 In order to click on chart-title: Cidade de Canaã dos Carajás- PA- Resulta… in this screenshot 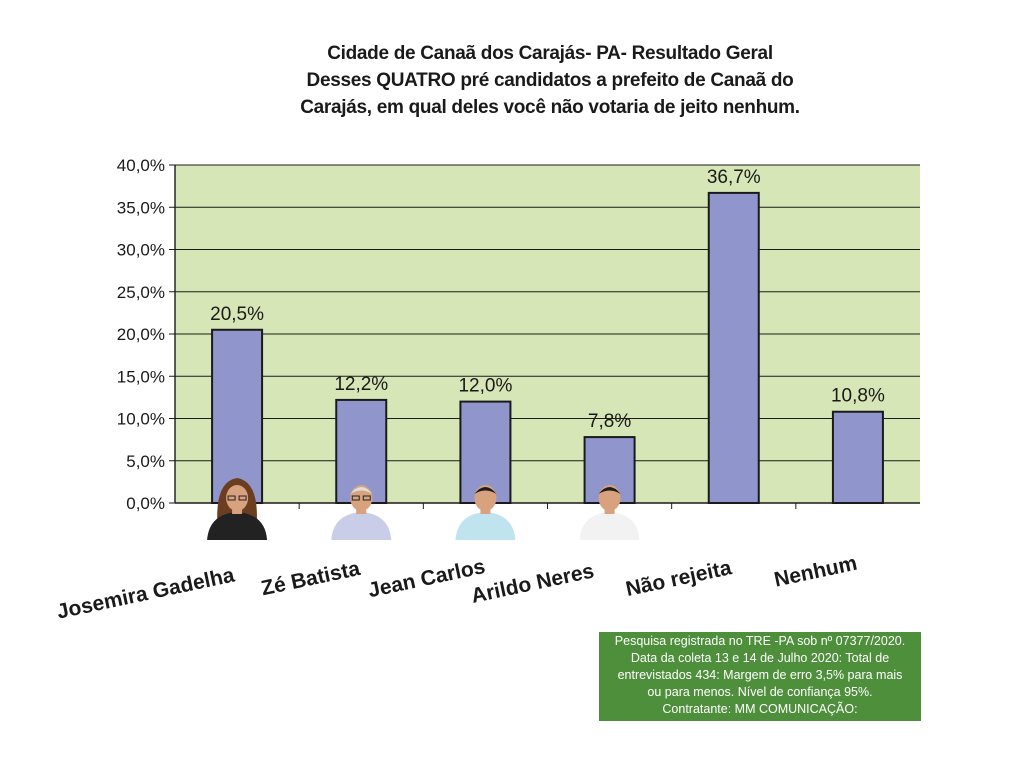, I will do `click(550, 80)`.